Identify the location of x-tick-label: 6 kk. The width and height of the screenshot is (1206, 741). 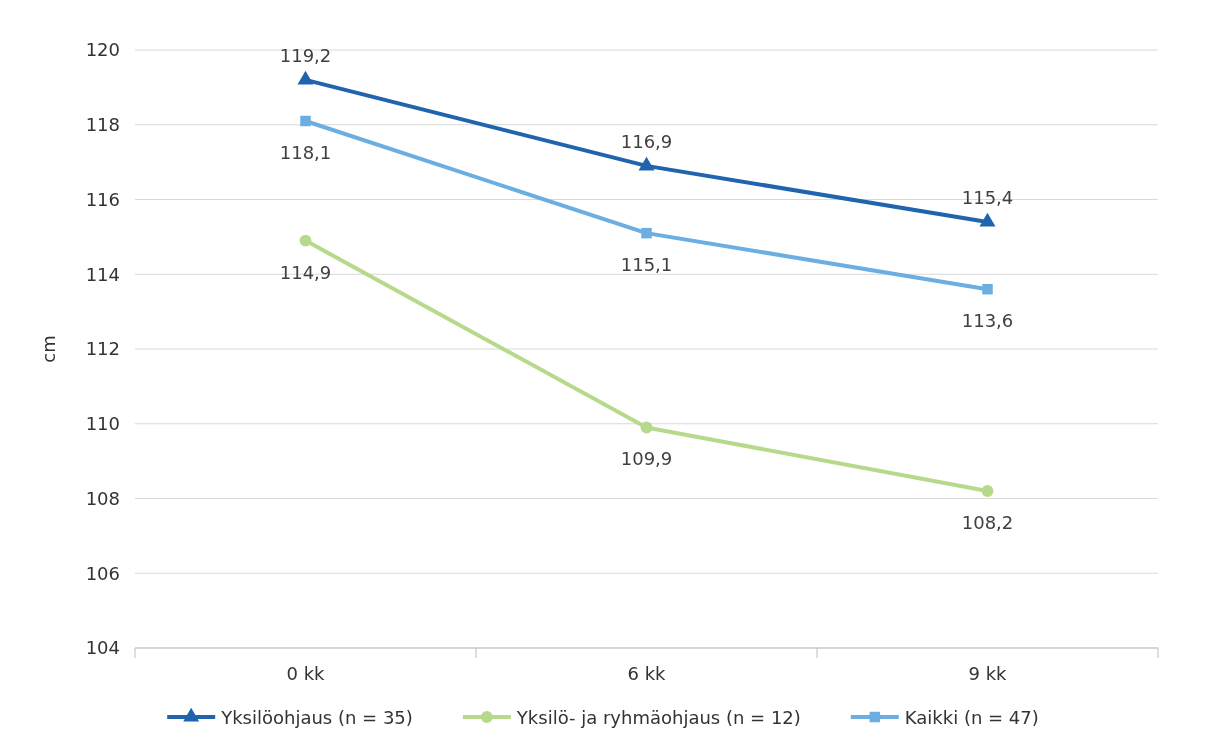
(647, 673).